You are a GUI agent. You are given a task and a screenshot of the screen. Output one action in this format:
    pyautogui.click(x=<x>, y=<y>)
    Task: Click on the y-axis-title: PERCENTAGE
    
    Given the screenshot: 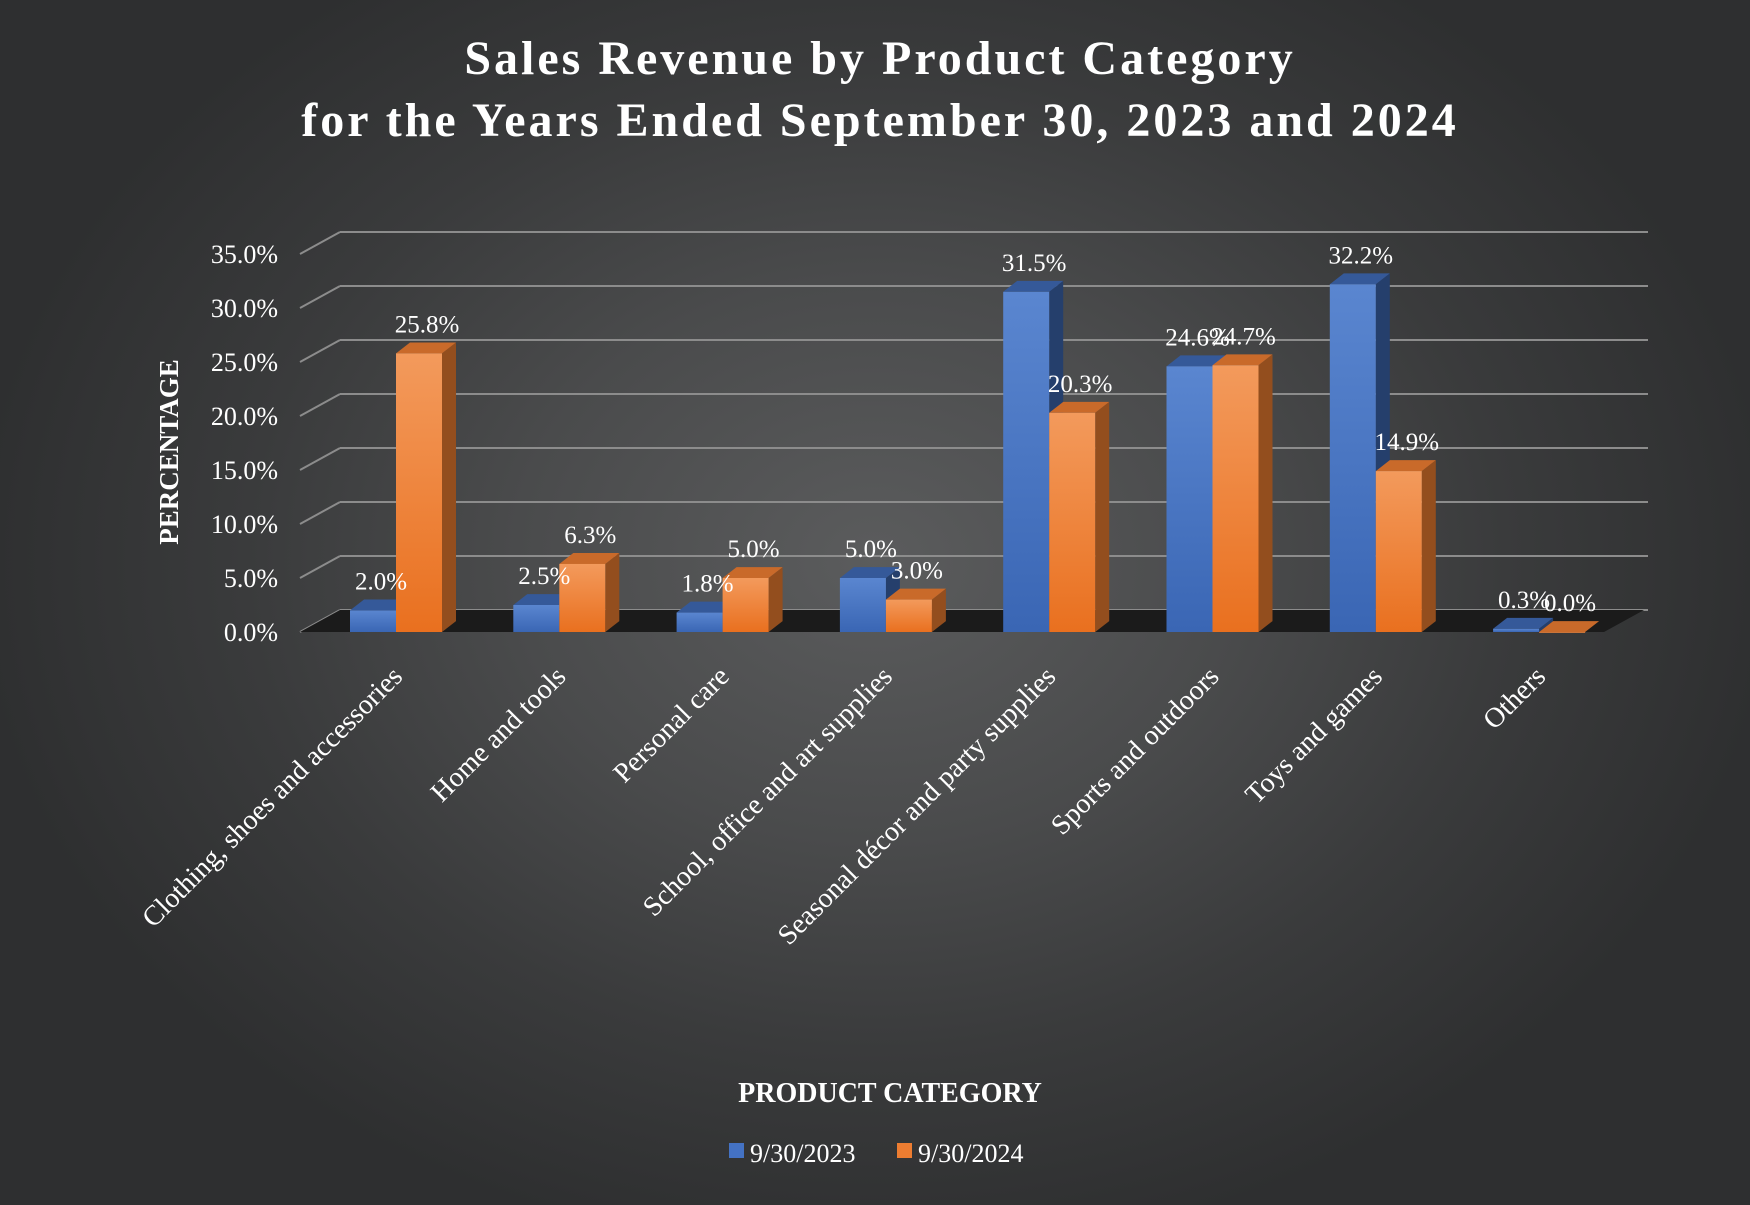 What is the action you would take?
    pyautogui.click(x=169, y=452)
    